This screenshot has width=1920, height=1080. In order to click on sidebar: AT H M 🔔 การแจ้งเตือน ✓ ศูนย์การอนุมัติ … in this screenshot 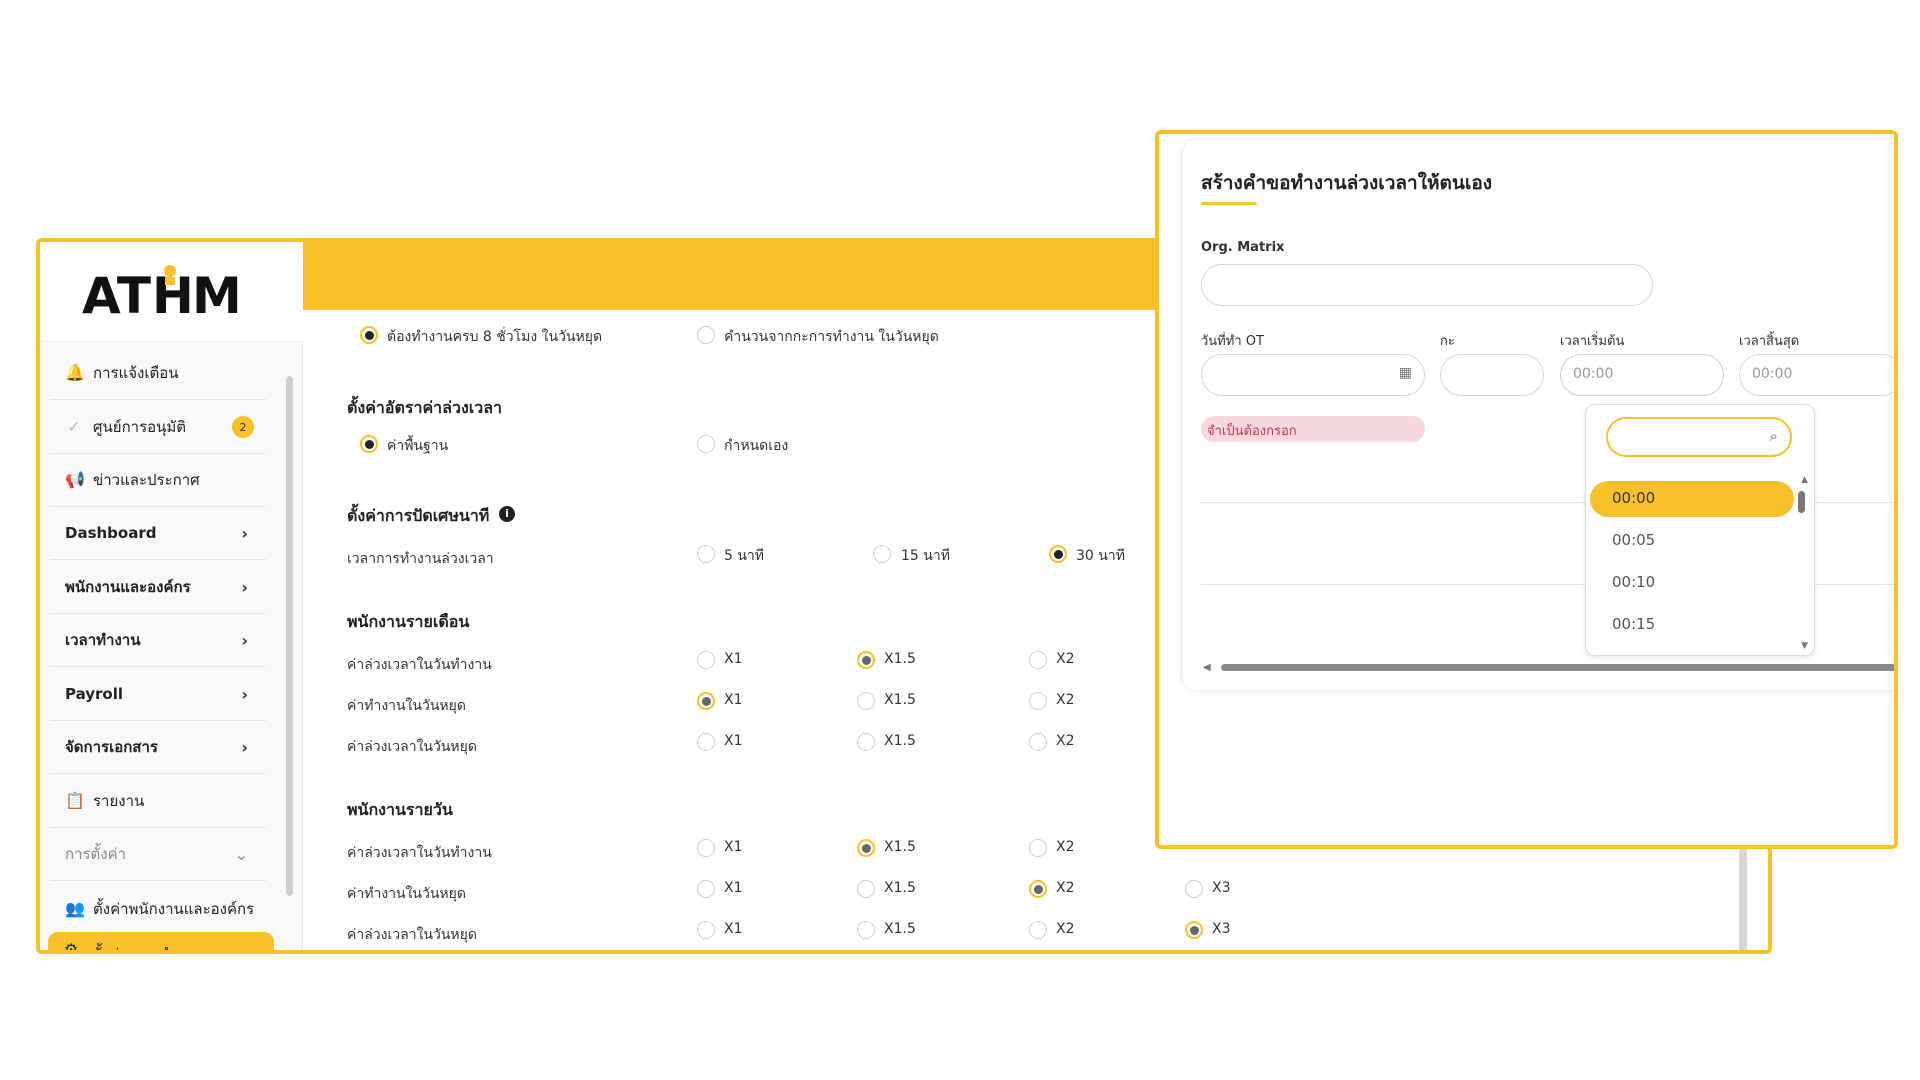, I will do `click(171, 596)`.